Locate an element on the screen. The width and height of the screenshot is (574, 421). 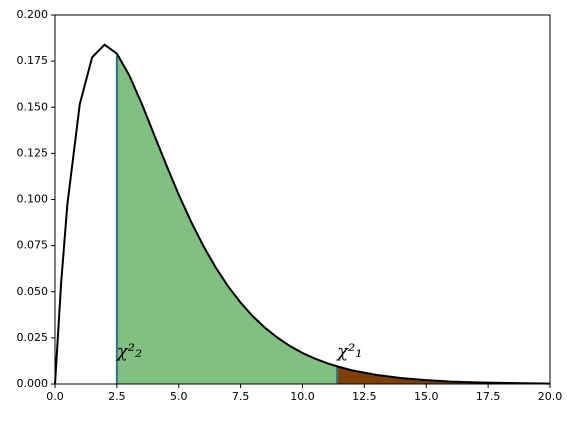
x-tick-label: 17.5 is located at coordinates (488, 396).